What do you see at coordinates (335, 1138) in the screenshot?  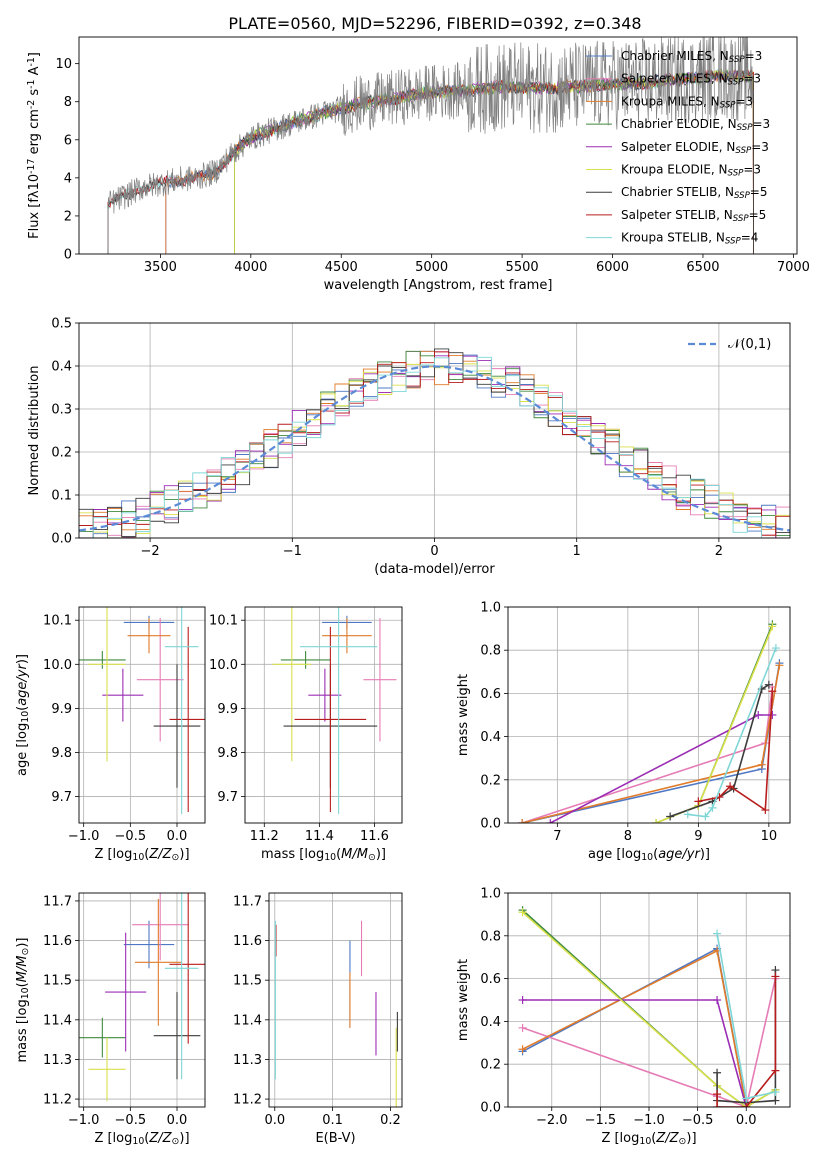 I see `x-axis-label: E(B-V)` at bounding box center [335, 1138].